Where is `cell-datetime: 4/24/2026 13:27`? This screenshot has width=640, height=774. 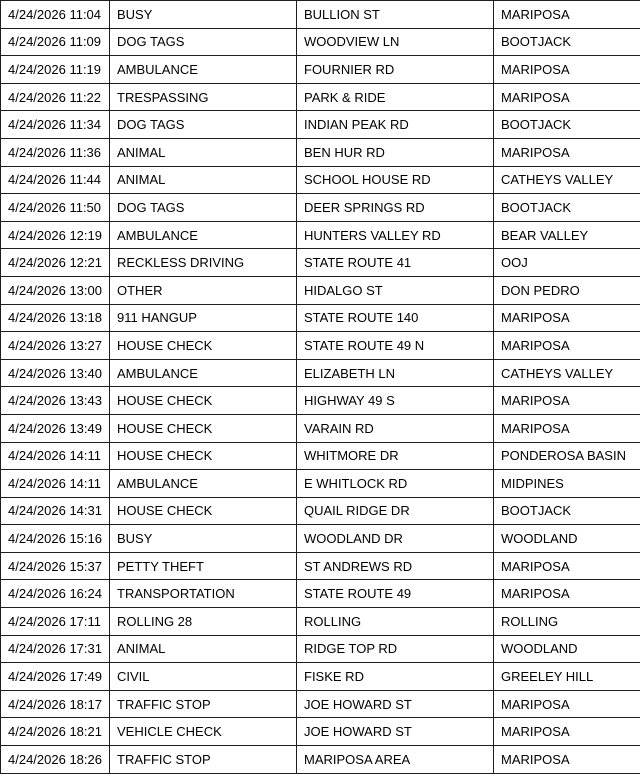 cell-datetime: 4/24/2026 13:27 is located at coordinates (55, 345).